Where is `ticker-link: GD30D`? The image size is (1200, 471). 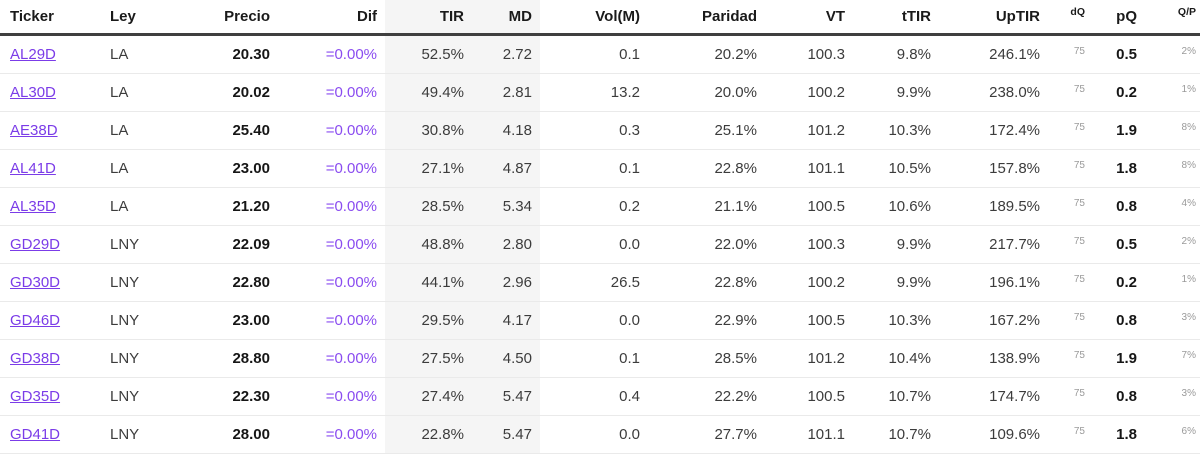 ticker-link: GD30D is located at coordinates (35, 282).